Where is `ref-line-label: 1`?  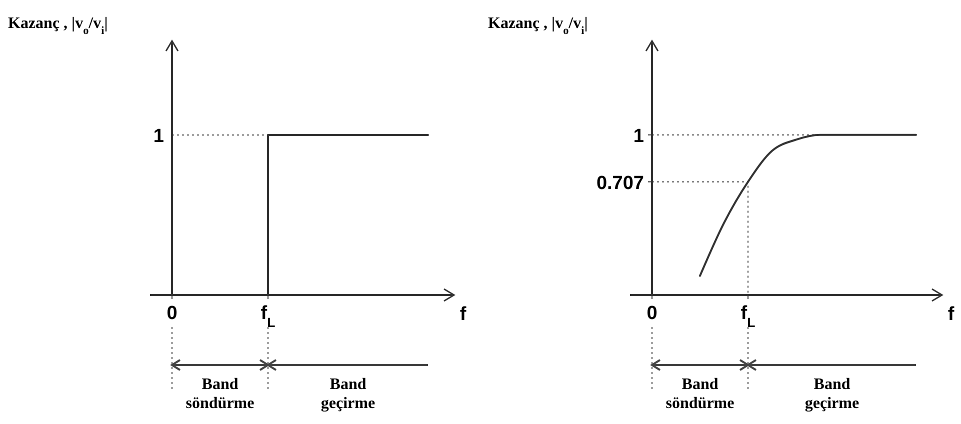 ref-line-label: 1 is located at coordinates (158, 136).